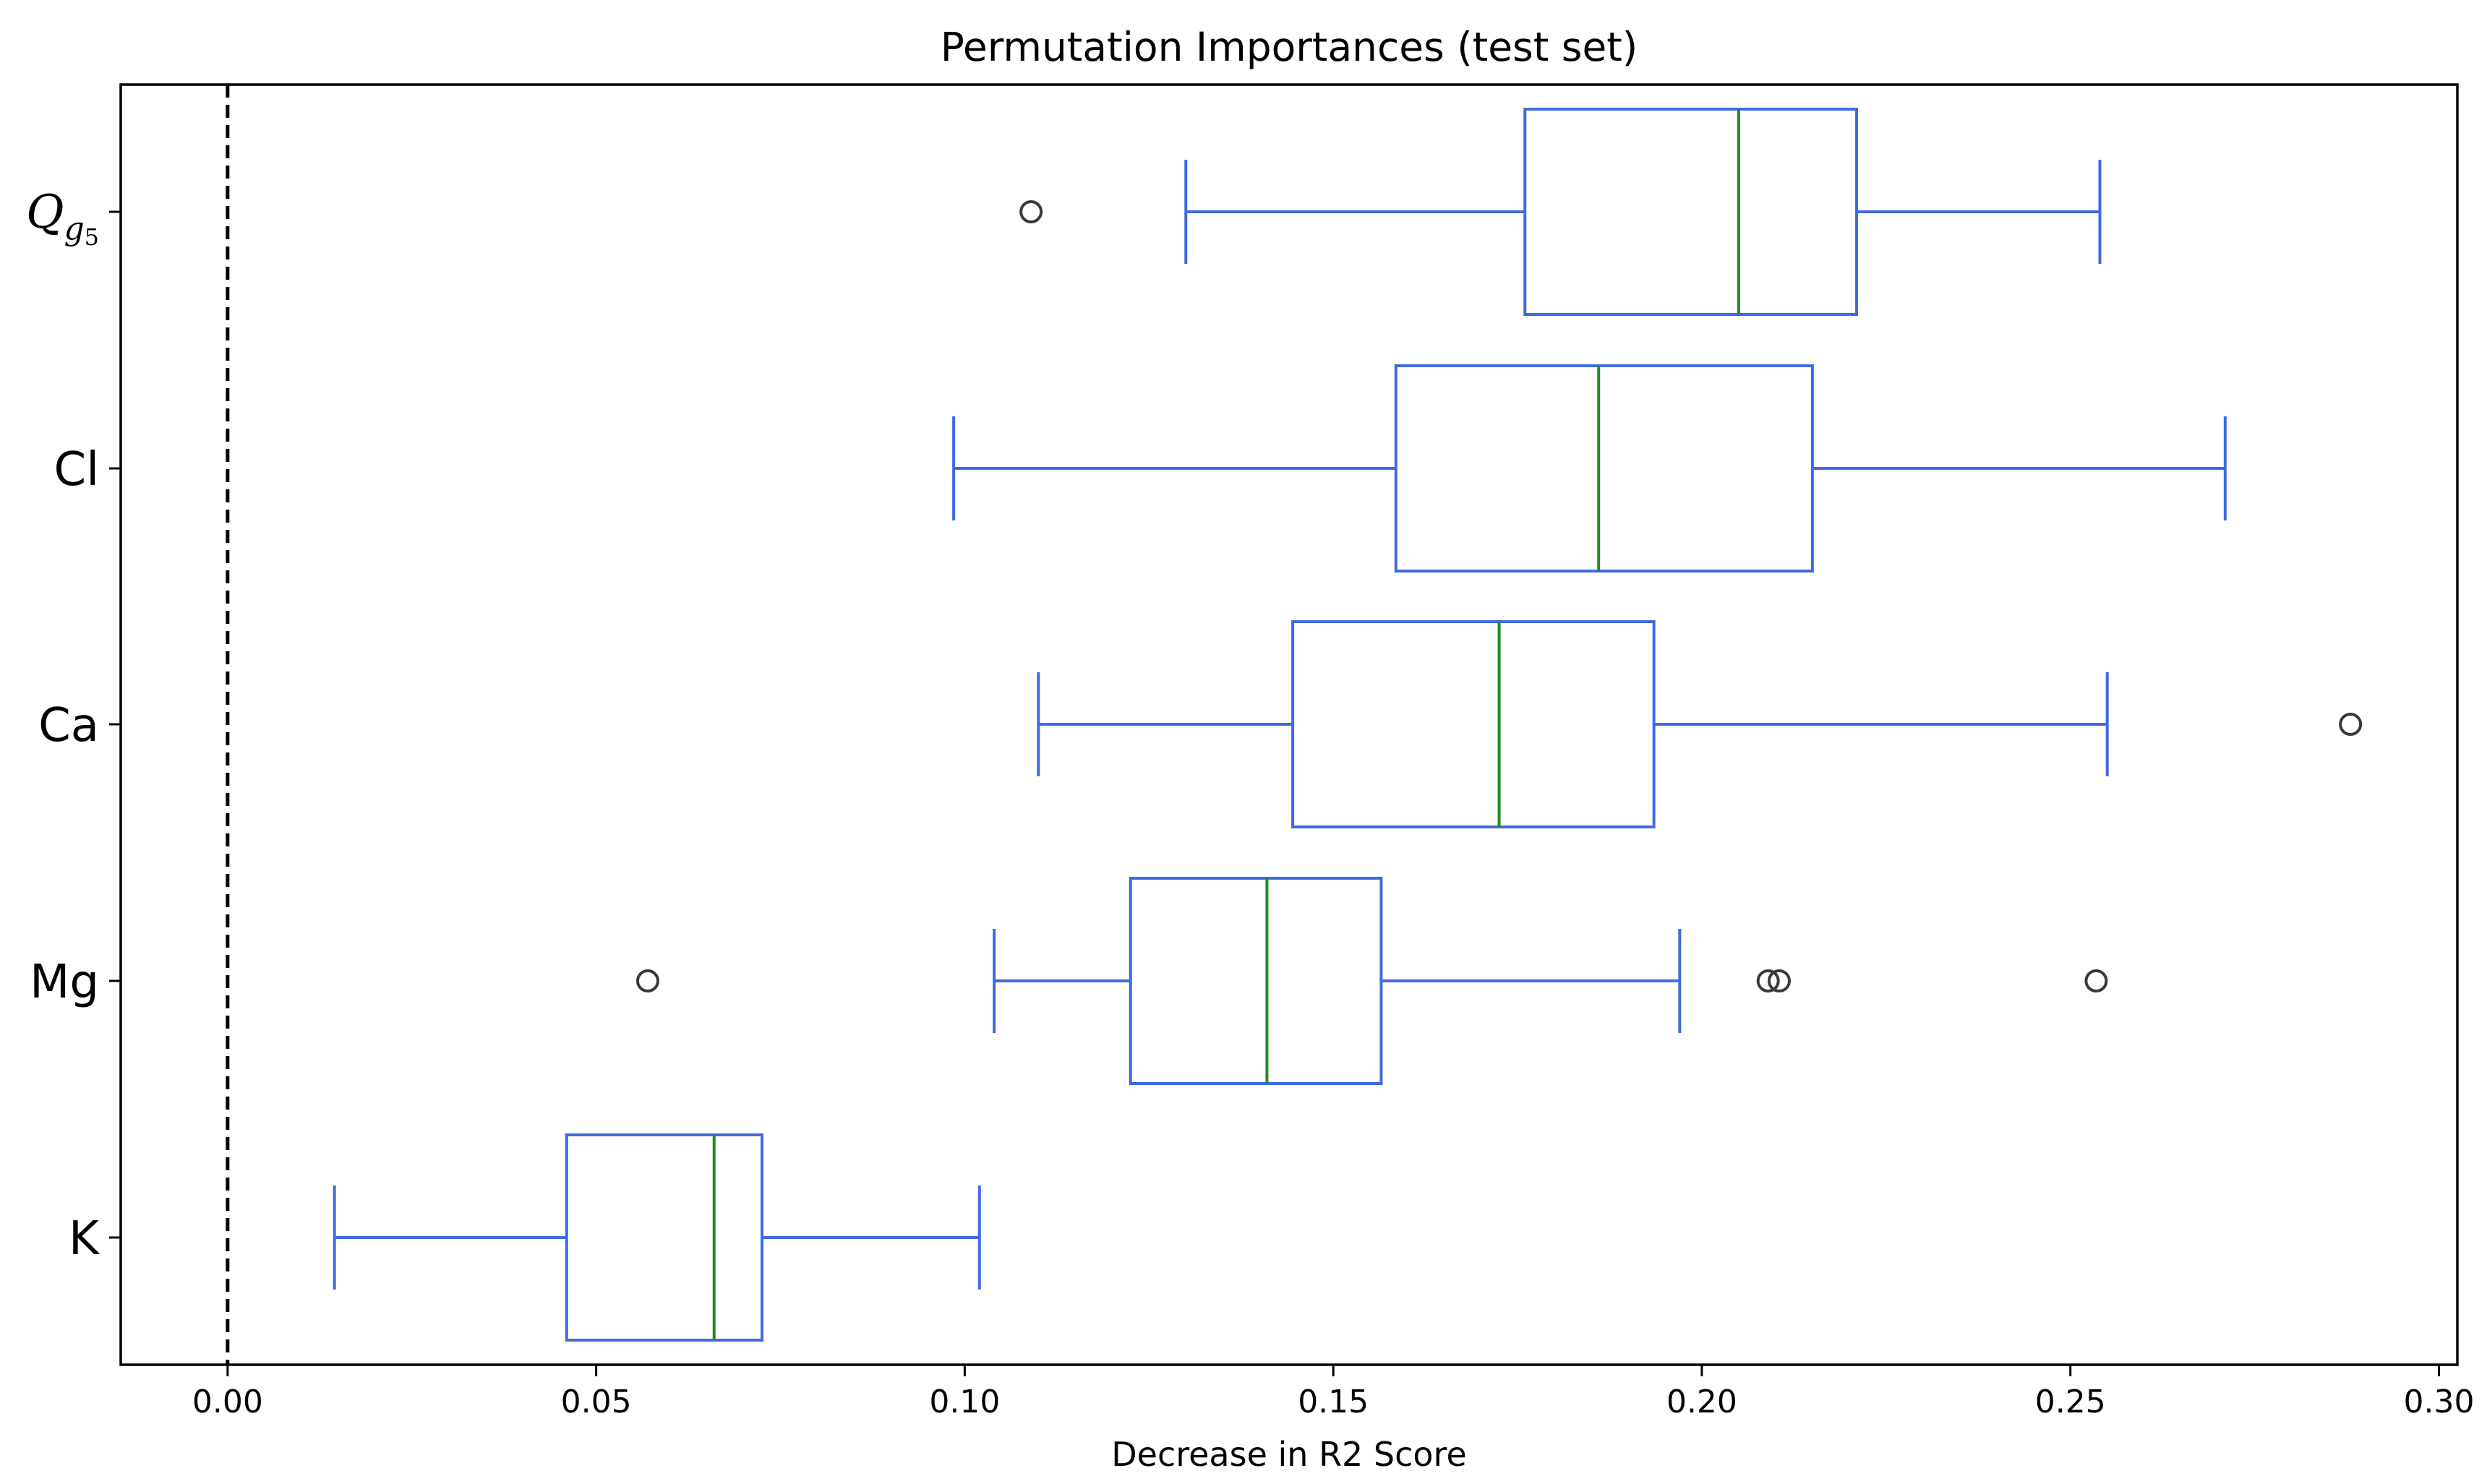 This screenshot has width=2487, height=1484. What do you see at coordinates (227, 1402) in the screenshot?
I see `x-tick-label: 0.00` at bounding box center [227, 1402].